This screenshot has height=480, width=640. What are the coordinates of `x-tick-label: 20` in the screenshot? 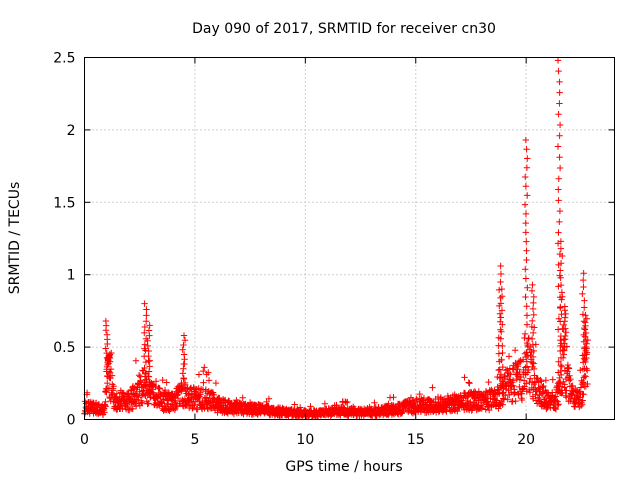 It's located at (526, 440).